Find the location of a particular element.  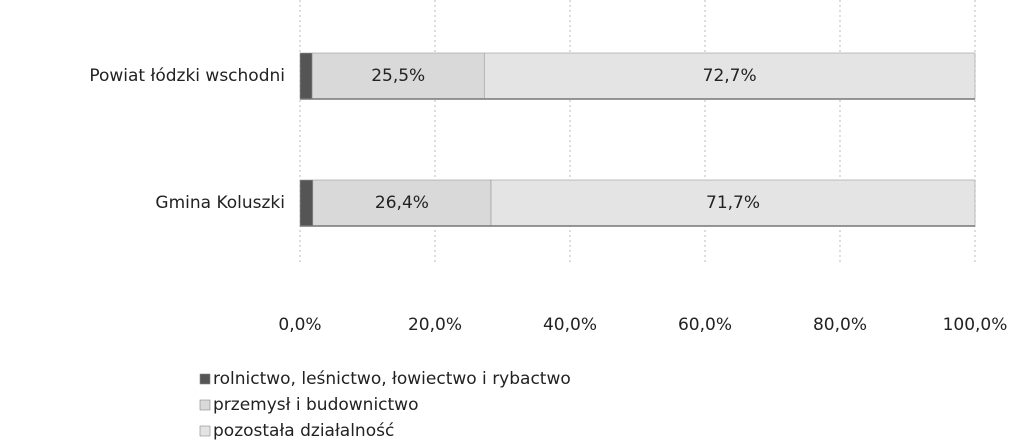

legend-label: przemysł i budownictwo is located at coordinates (315, 405).